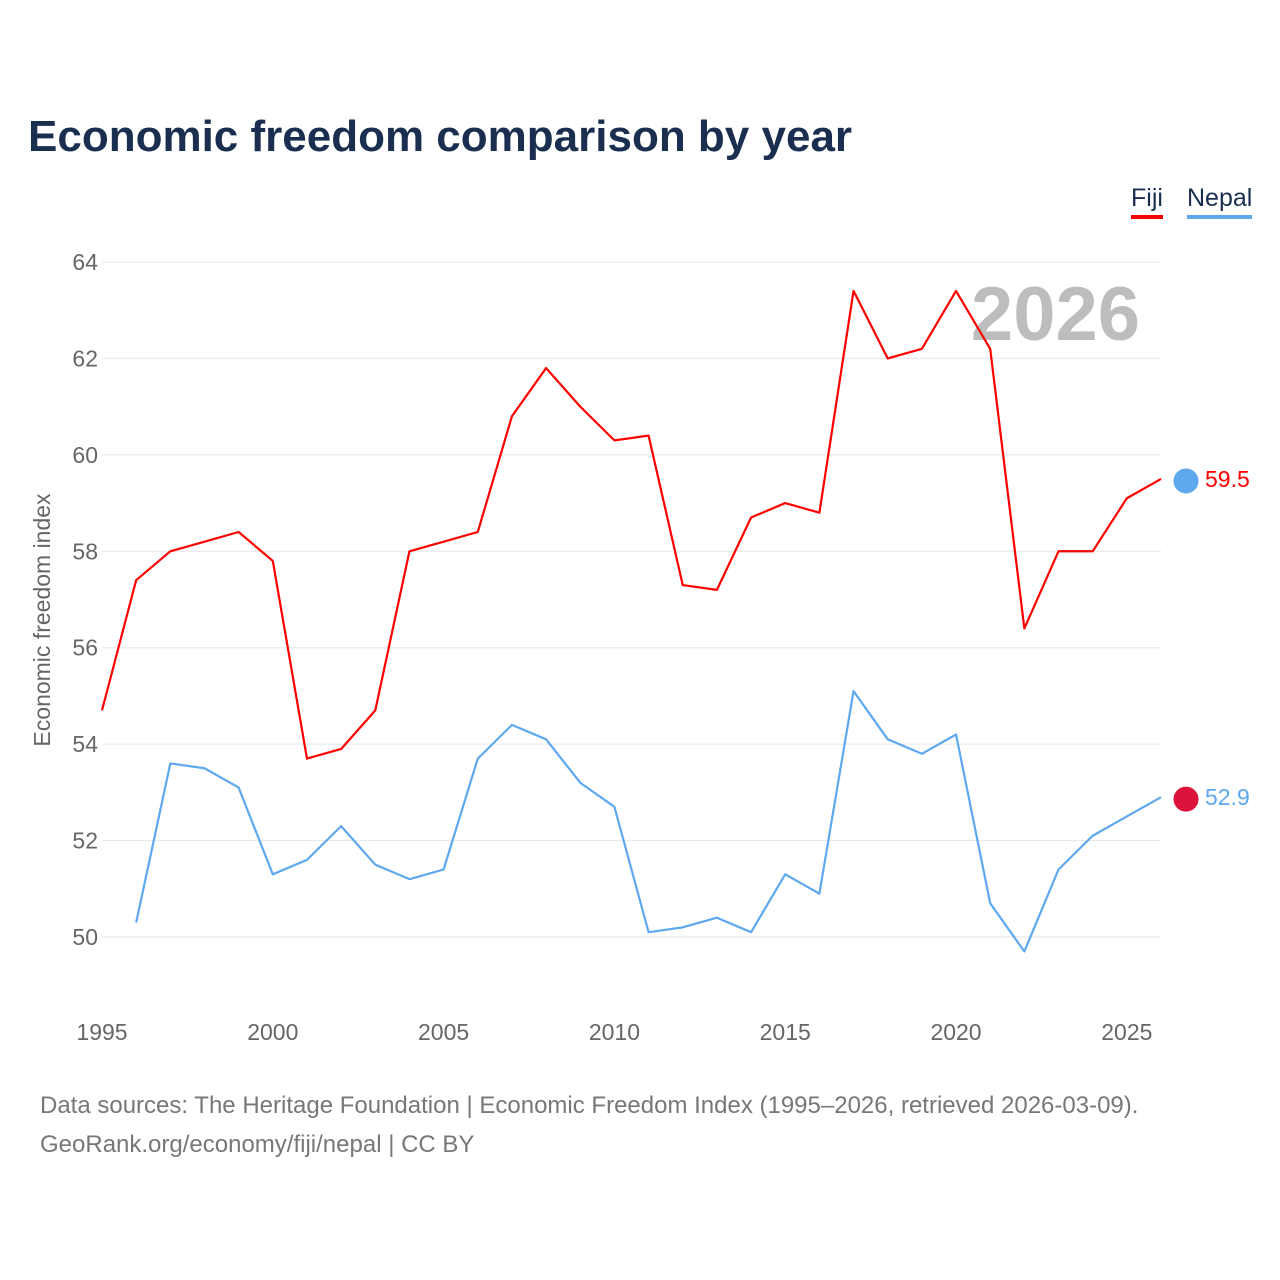 This screenshot has height=1280, width=1280. I want to click on end-label-nepal: 52.9, so click(1227, 797).